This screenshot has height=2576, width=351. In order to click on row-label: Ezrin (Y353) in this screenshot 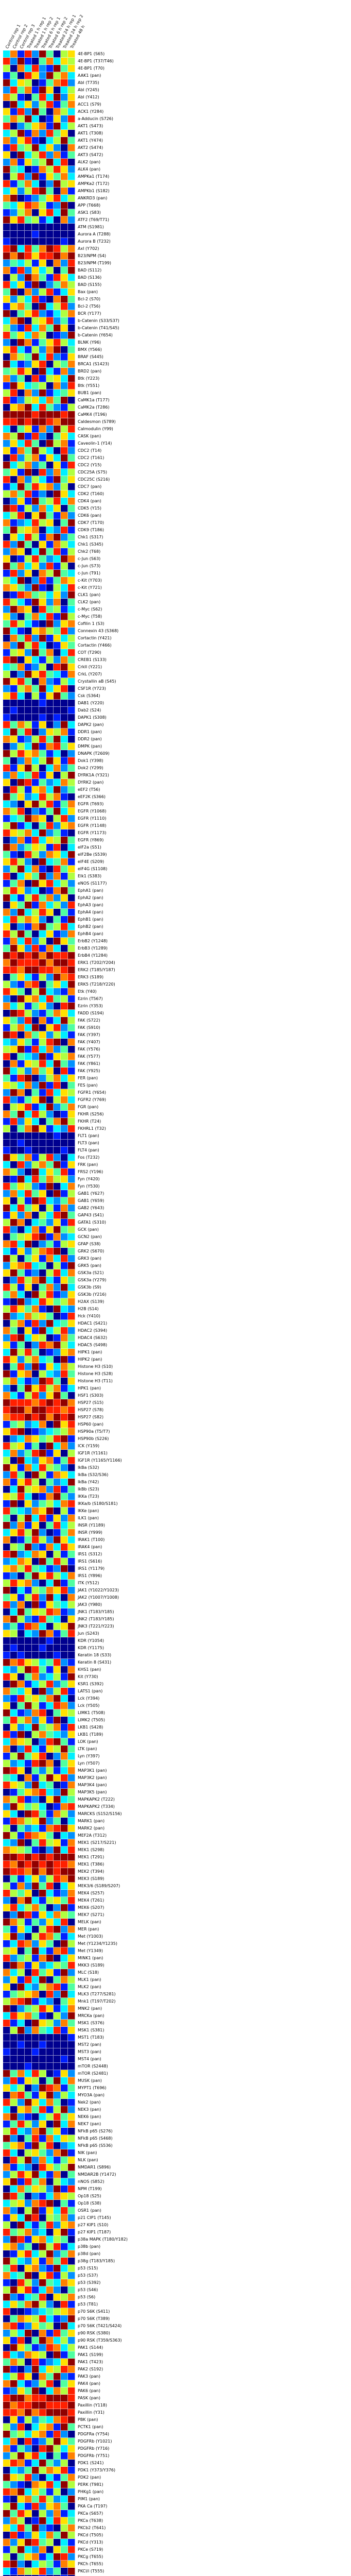, I will do `click(90, 1006)`.